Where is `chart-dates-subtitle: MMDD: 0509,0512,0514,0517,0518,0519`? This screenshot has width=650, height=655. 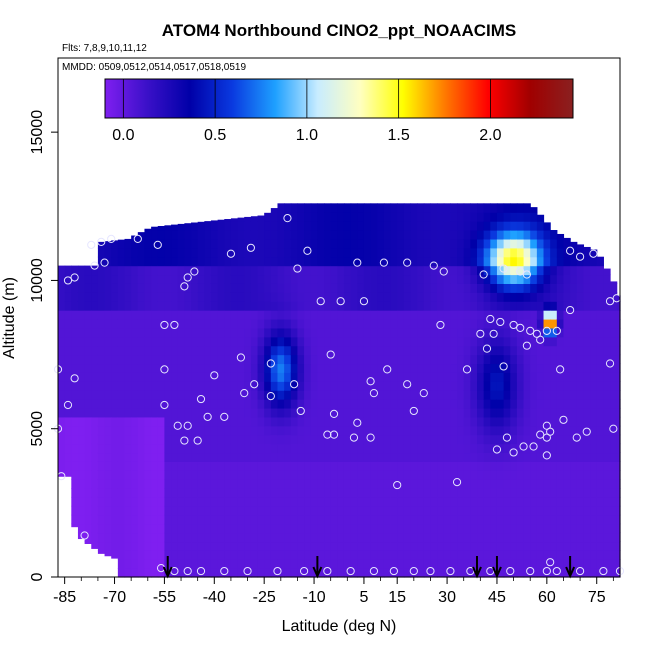
chart-dates-subtitle: MMDD: 0509,0512,0514,0517,0518,0519 is located at coordinates (154, 67).